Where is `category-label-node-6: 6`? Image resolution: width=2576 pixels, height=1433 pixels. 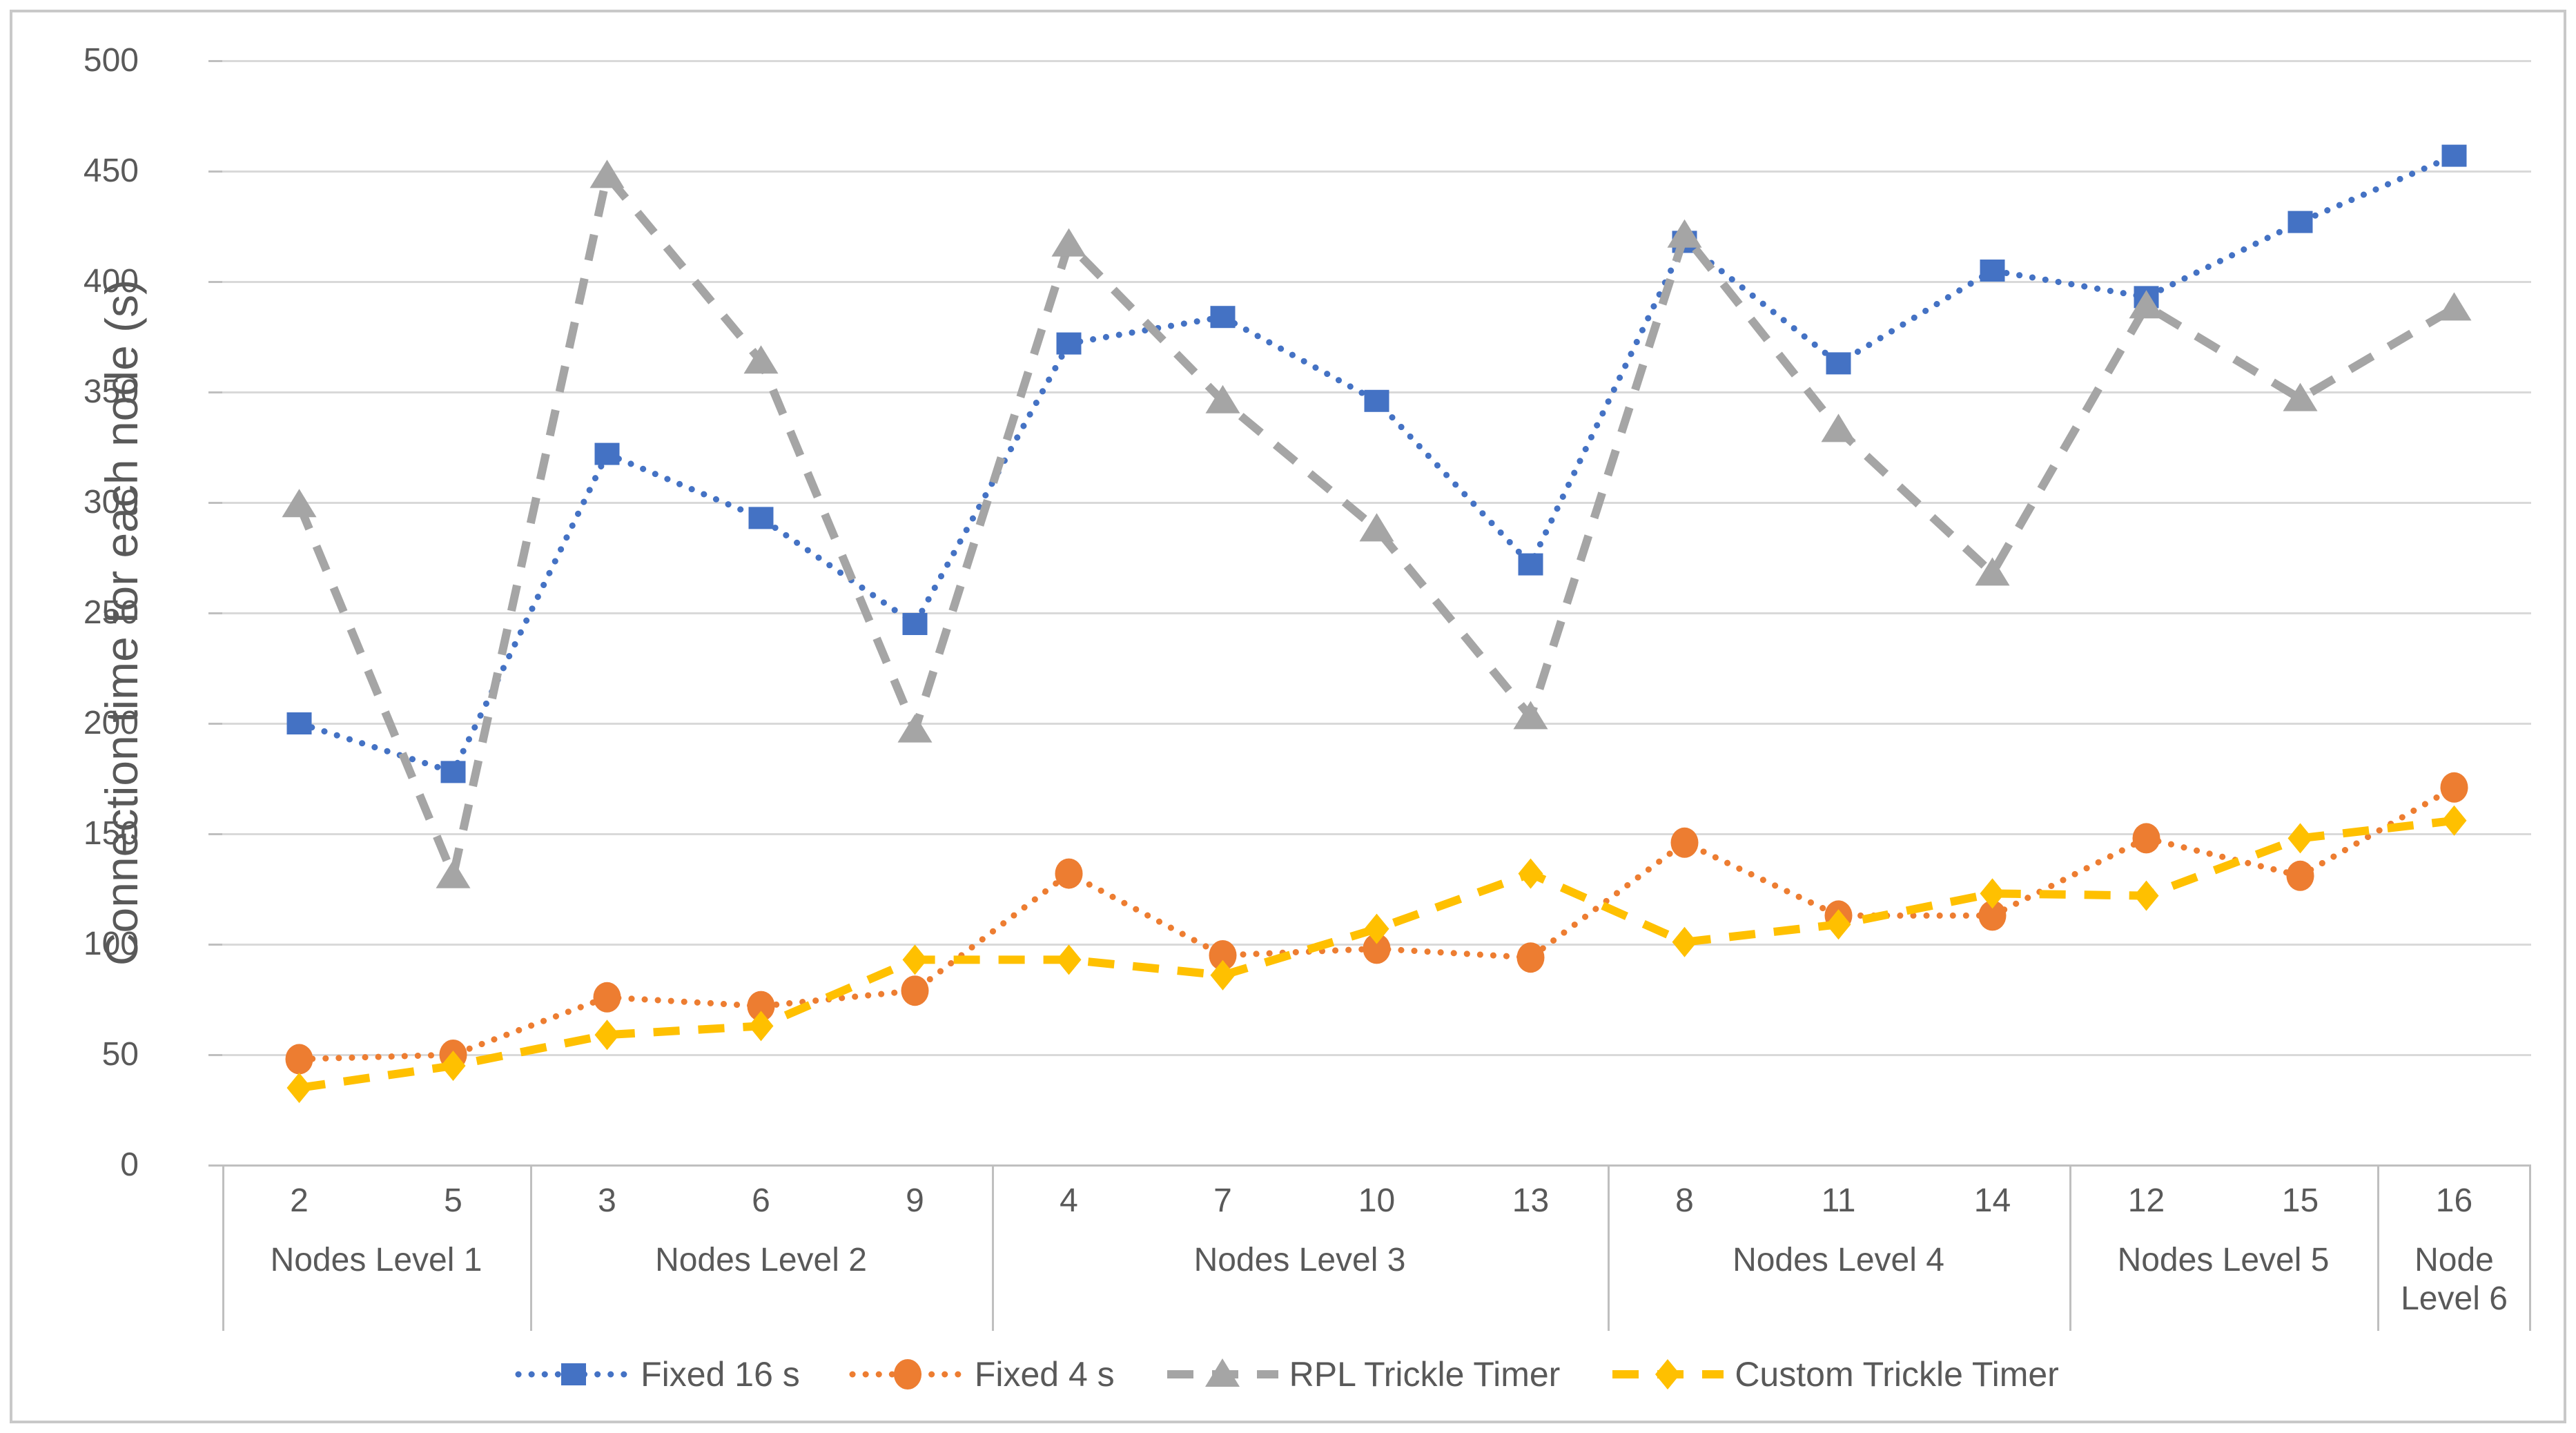 category-label-node-6: 6 is located at coordinates (761, 1200).